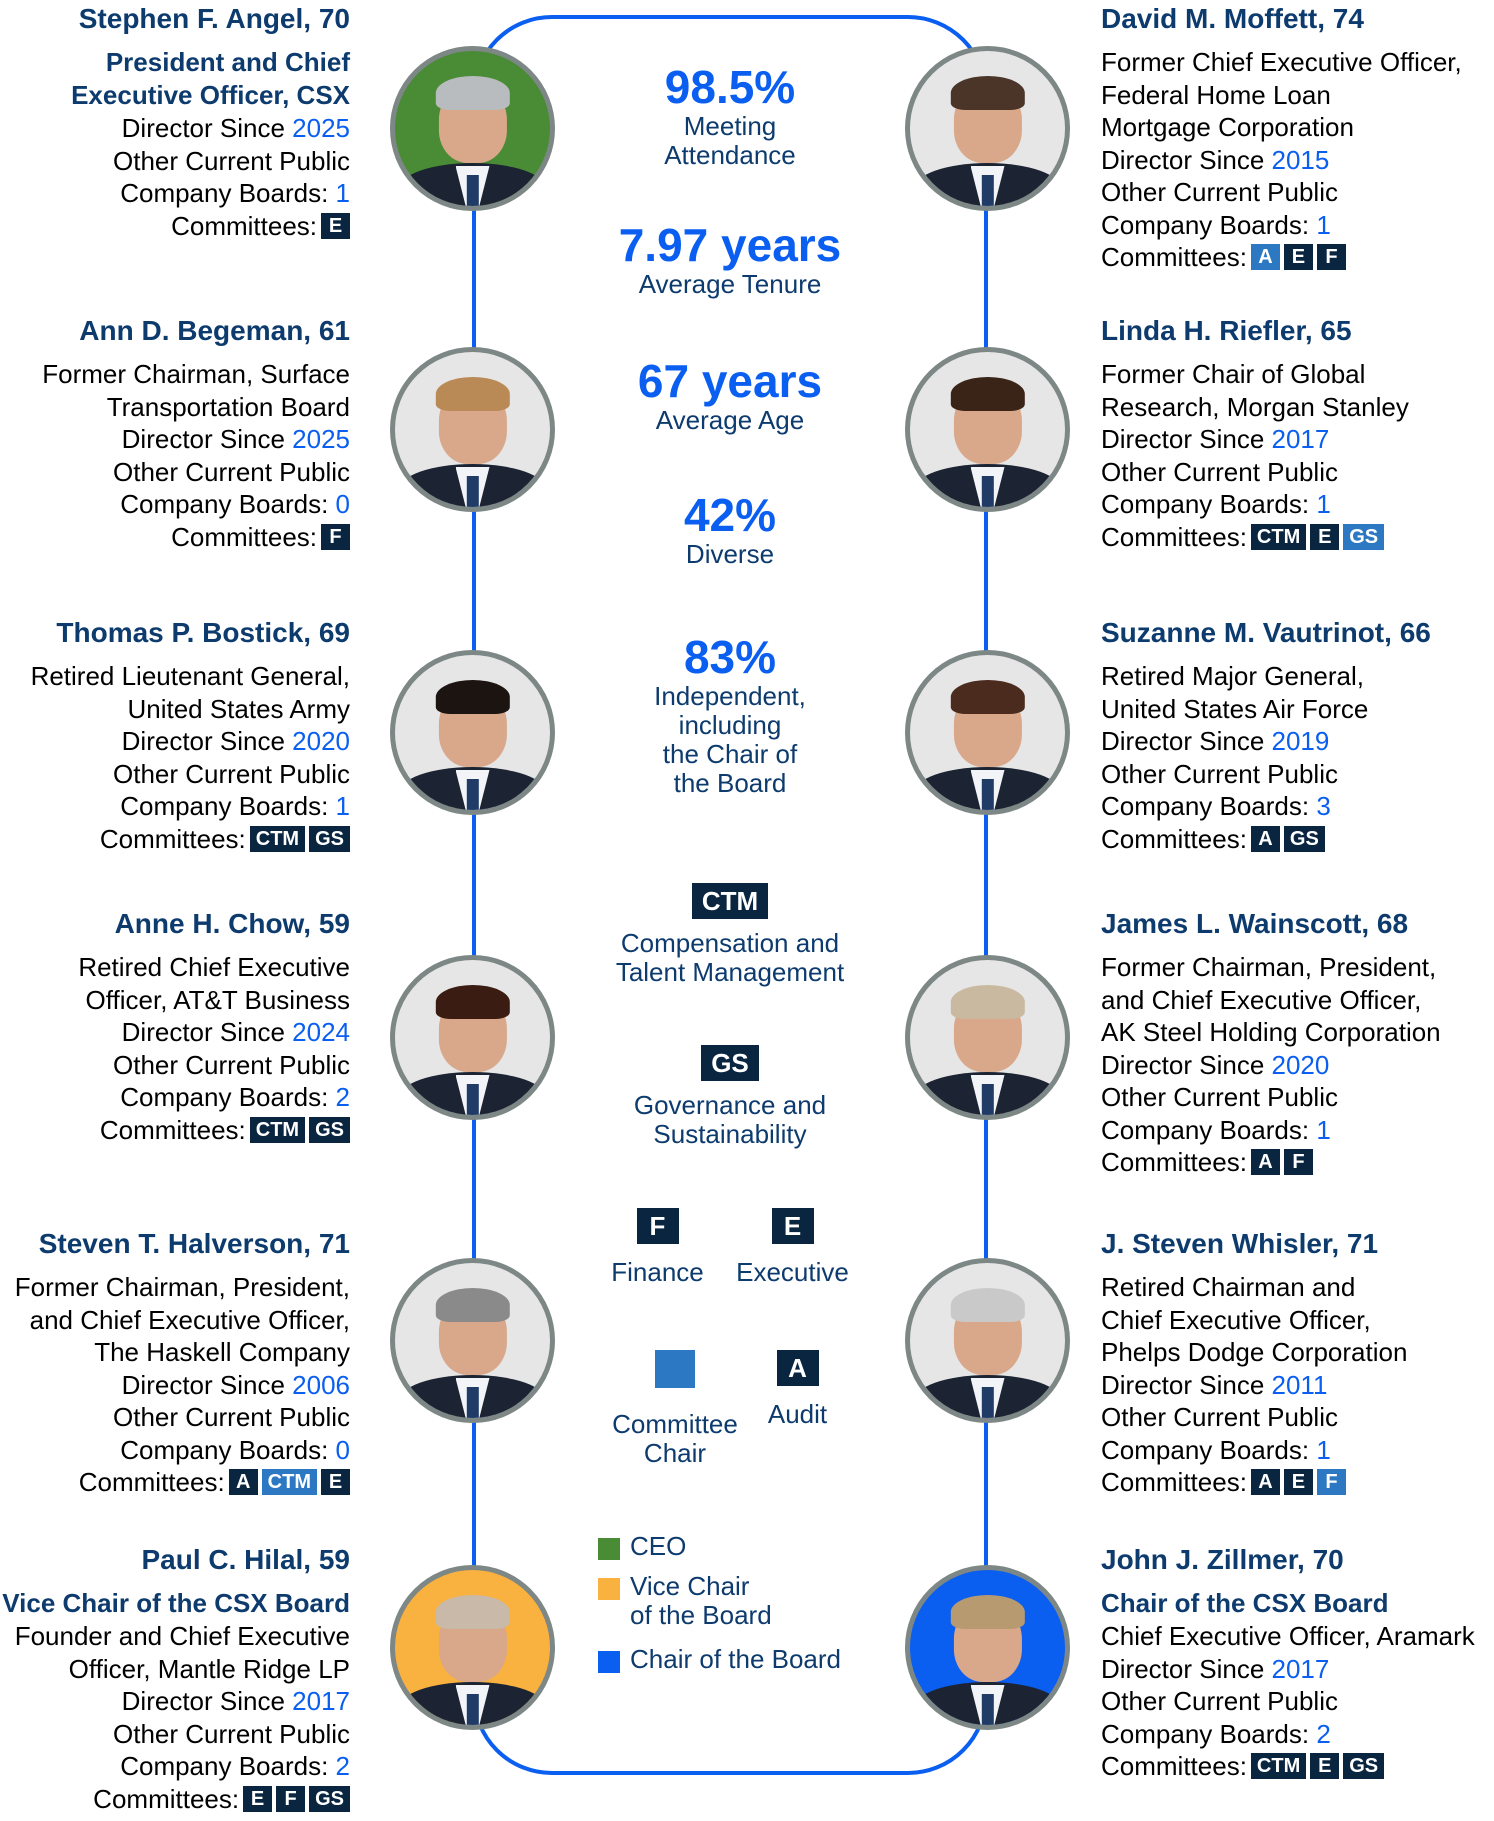 The height and width of the screenshot is (1821, 1494). Describe the element at coordinates (1297, 160) in the screenshot. I see `director-since: Director Since 2015` at that location.